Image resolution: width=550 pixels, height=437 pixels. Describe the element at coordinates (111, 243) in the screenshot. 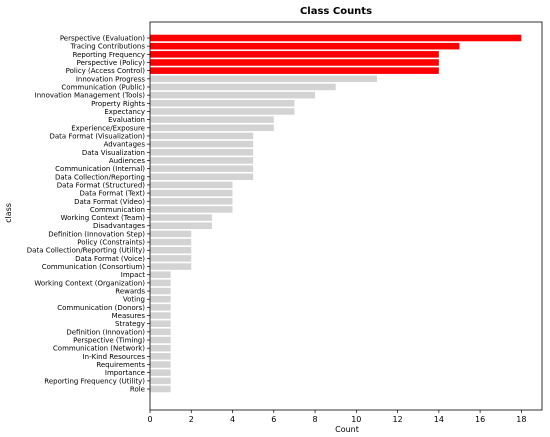

I see `category-label: Policy (Constraints)` at that location.